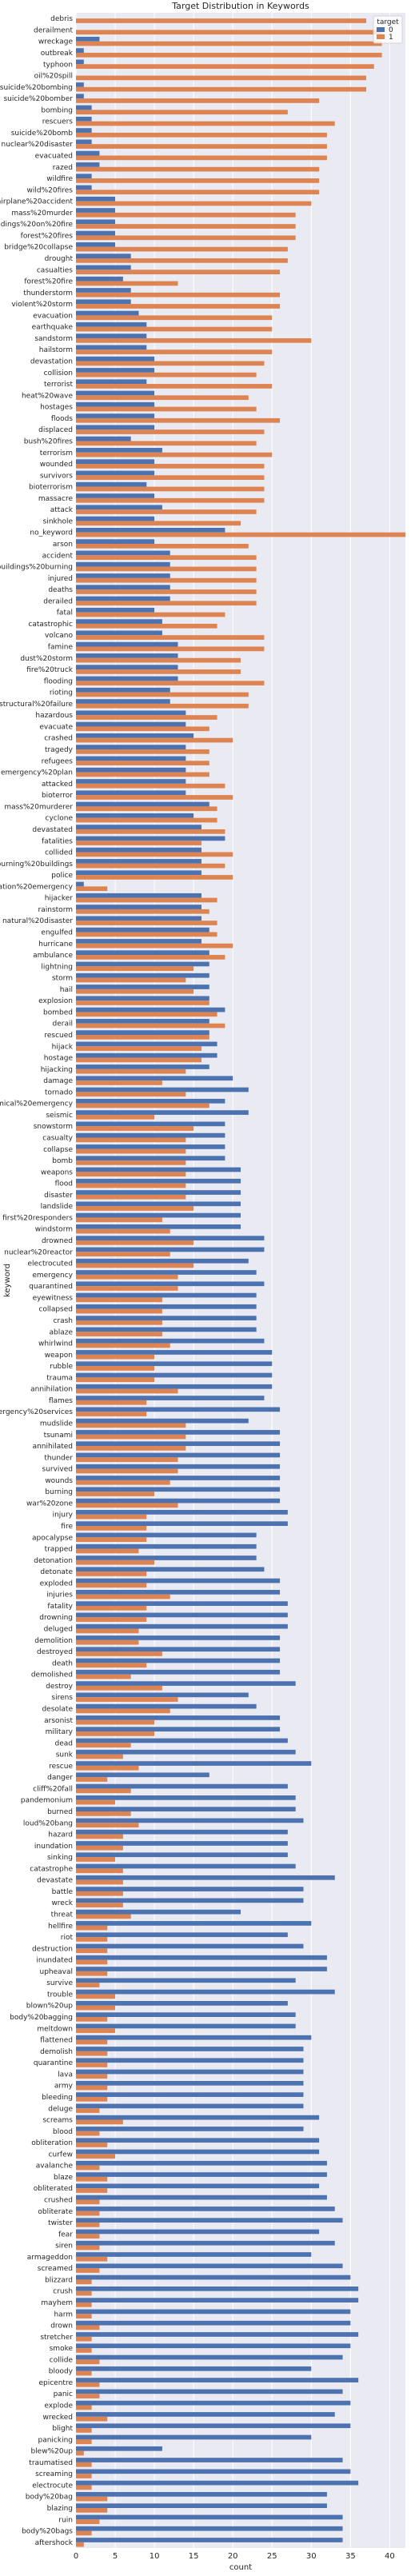  I want to click on category-label: hostage, so click(59, 1059).